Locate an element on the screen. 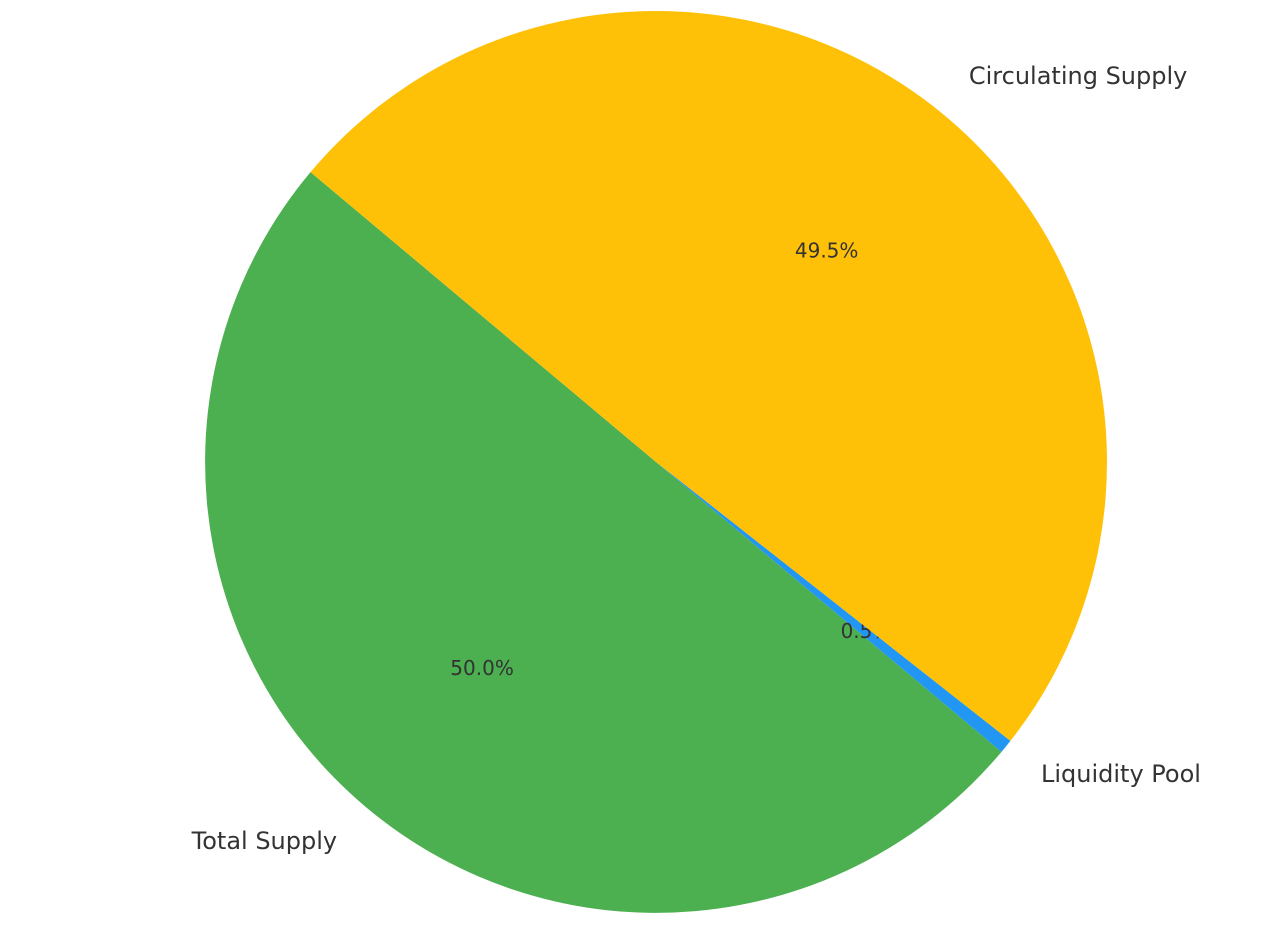 The height and width of the screenshot is (936, 1280). slice-label: Liquidity Pool is located at coordinates (1121, 774).